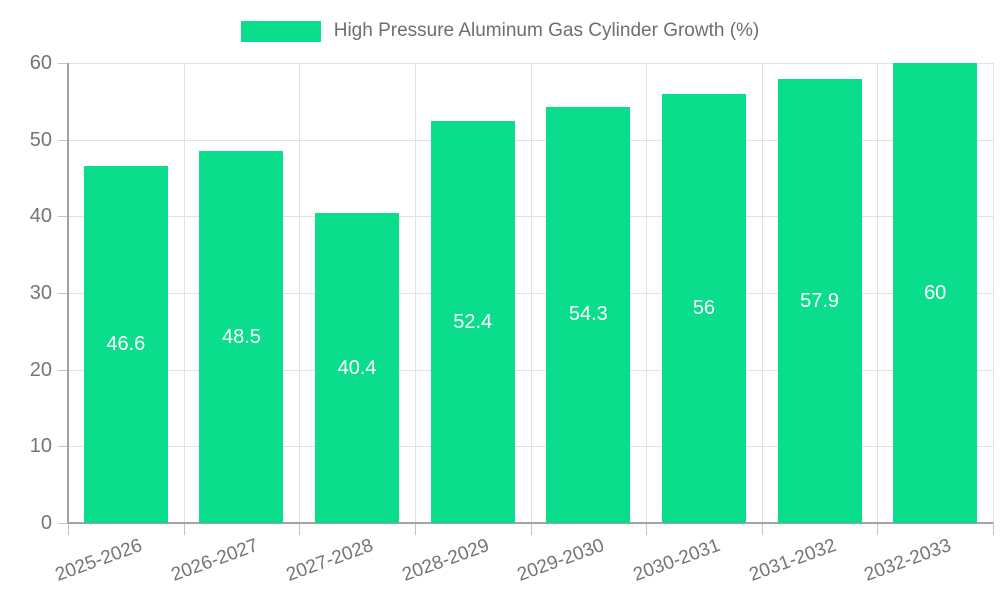 Image resolution: width=1000 pixels, height=600 pixels. Describe the element at coordinates (46, 523) in the screenshot. I see `y-axis-tick-label: 0` at that location.